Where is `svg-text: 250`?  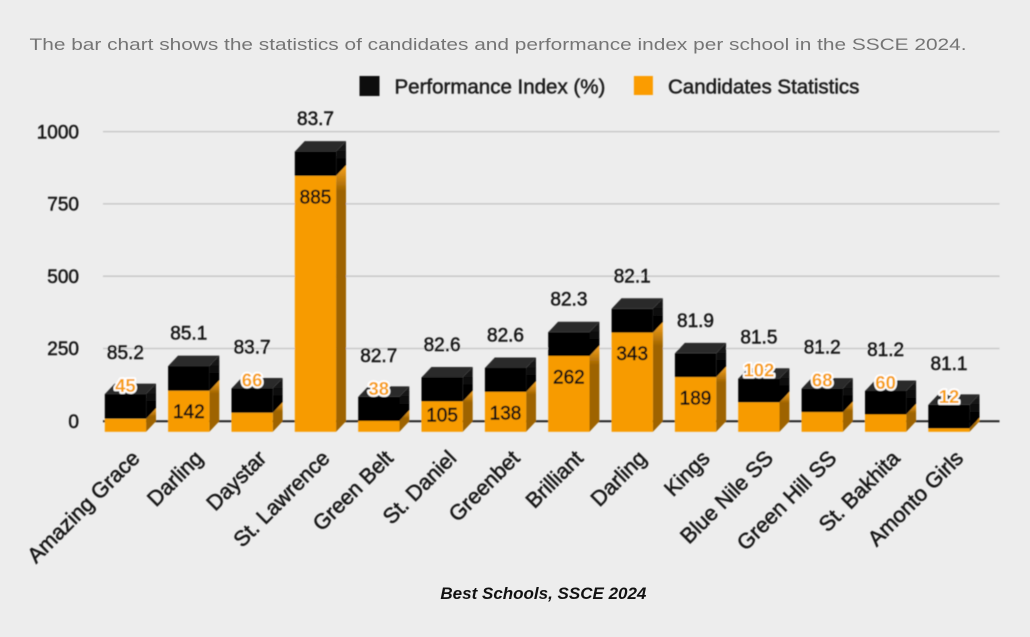 svg-text: 250 is located at coordinates (63, 349).